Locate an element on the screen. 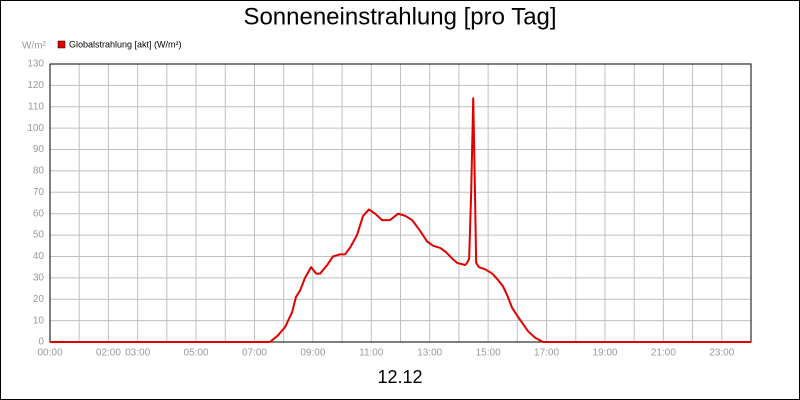 The image size is (800, 400). y-tick-label: 30 is located at coordinates (39, 277).